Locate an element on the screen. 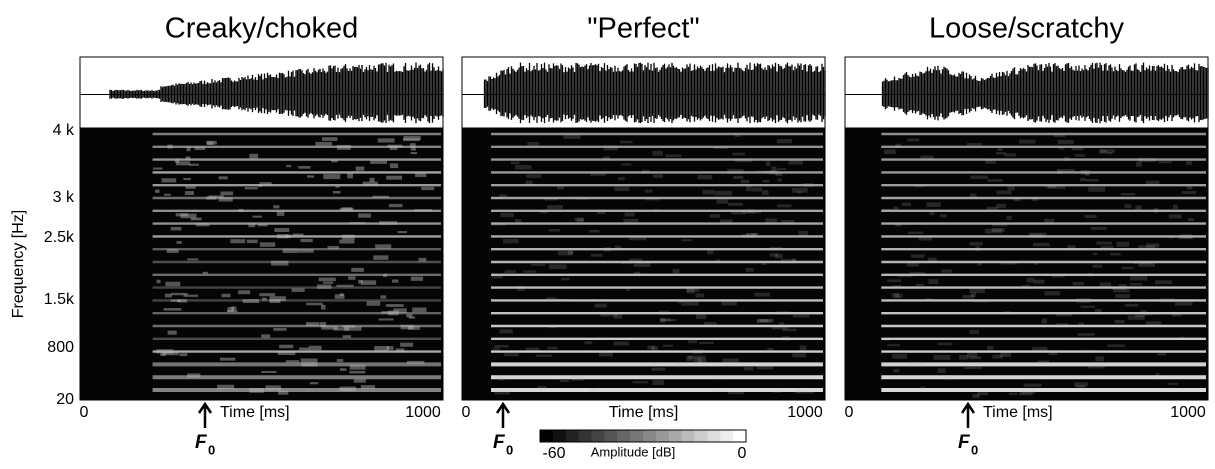 The height and width of the screenshot is (469, 1215). x-tick-label: 1000 is located at coordinates (423, 412).